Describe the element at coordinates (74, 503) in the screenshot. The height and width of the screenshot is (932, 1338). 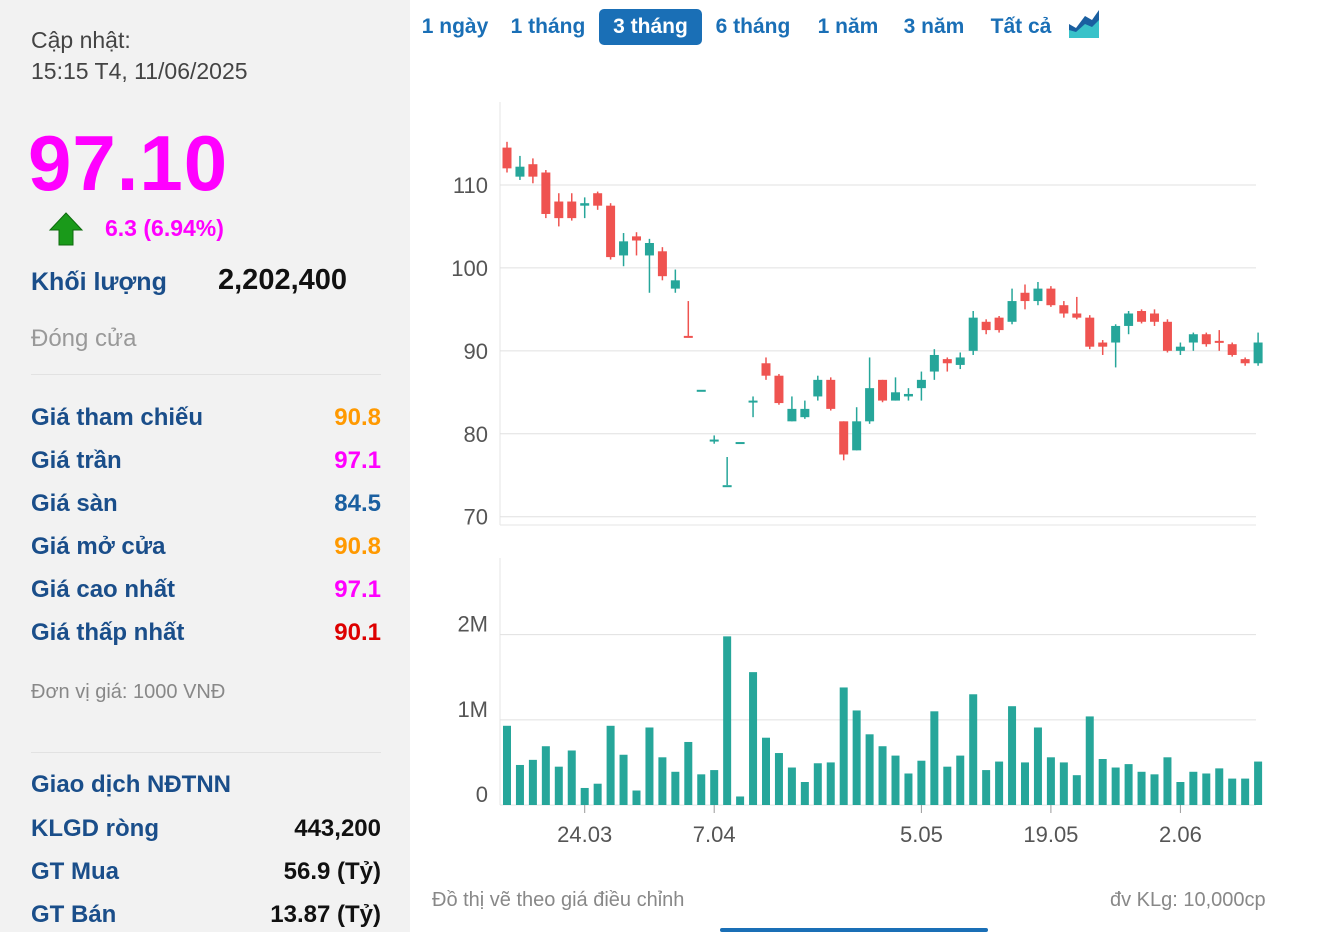
I see `stat-label: Giá sàn` at that location.